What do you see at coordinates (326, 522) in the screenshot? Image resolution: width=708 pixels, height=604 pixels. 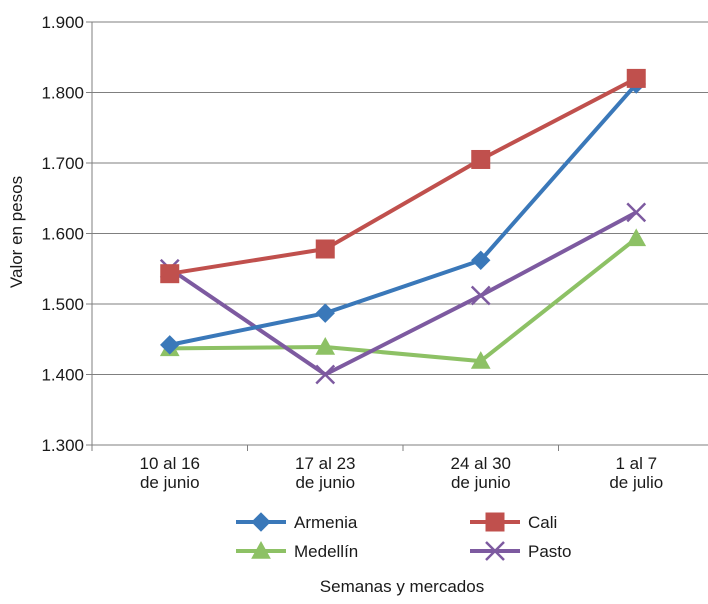 I see `legend-label: Armenia` at bounding box center [326, 522].